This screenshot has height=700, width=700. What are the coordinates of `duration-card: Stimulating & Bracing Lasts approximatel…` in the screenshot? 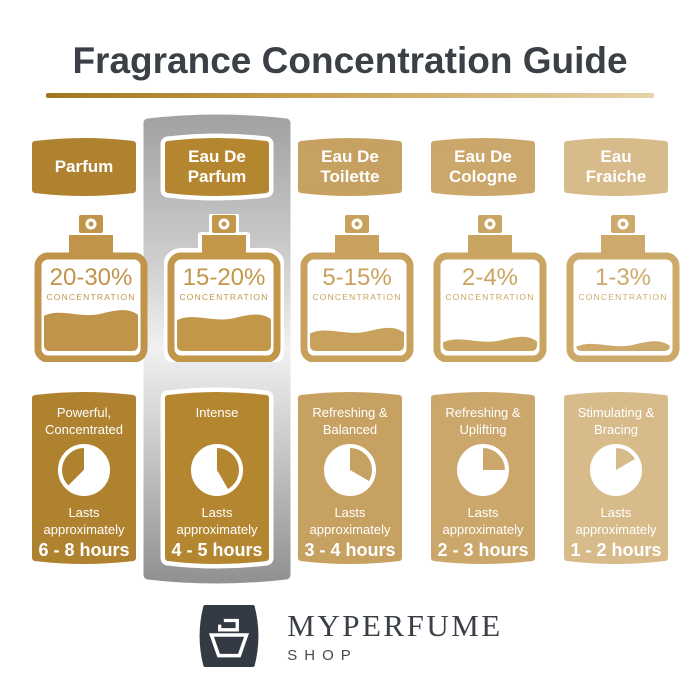 It's located at (616, 478).